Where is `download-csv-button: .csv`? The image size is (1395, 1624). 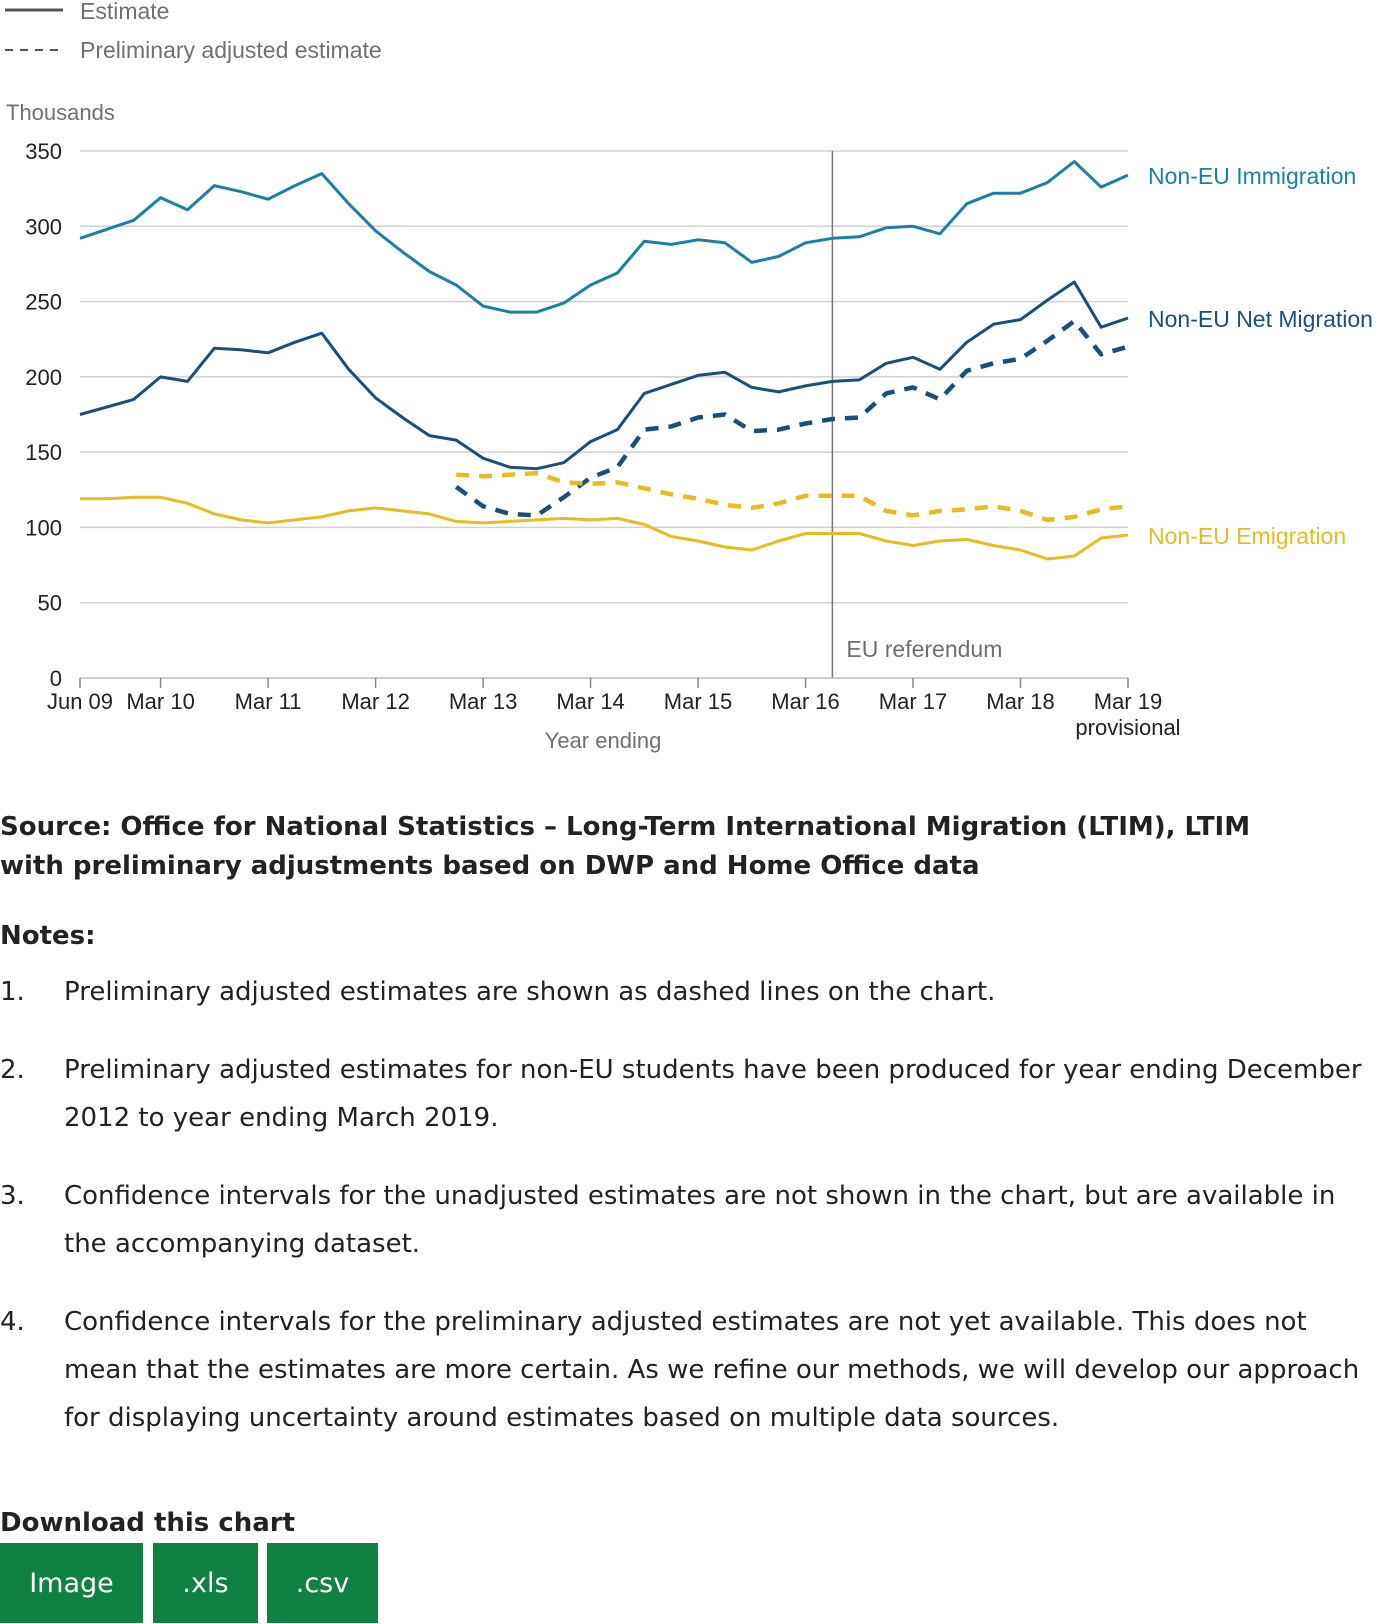
download-csv-button: .csv is located at coordinates (322, 1583).